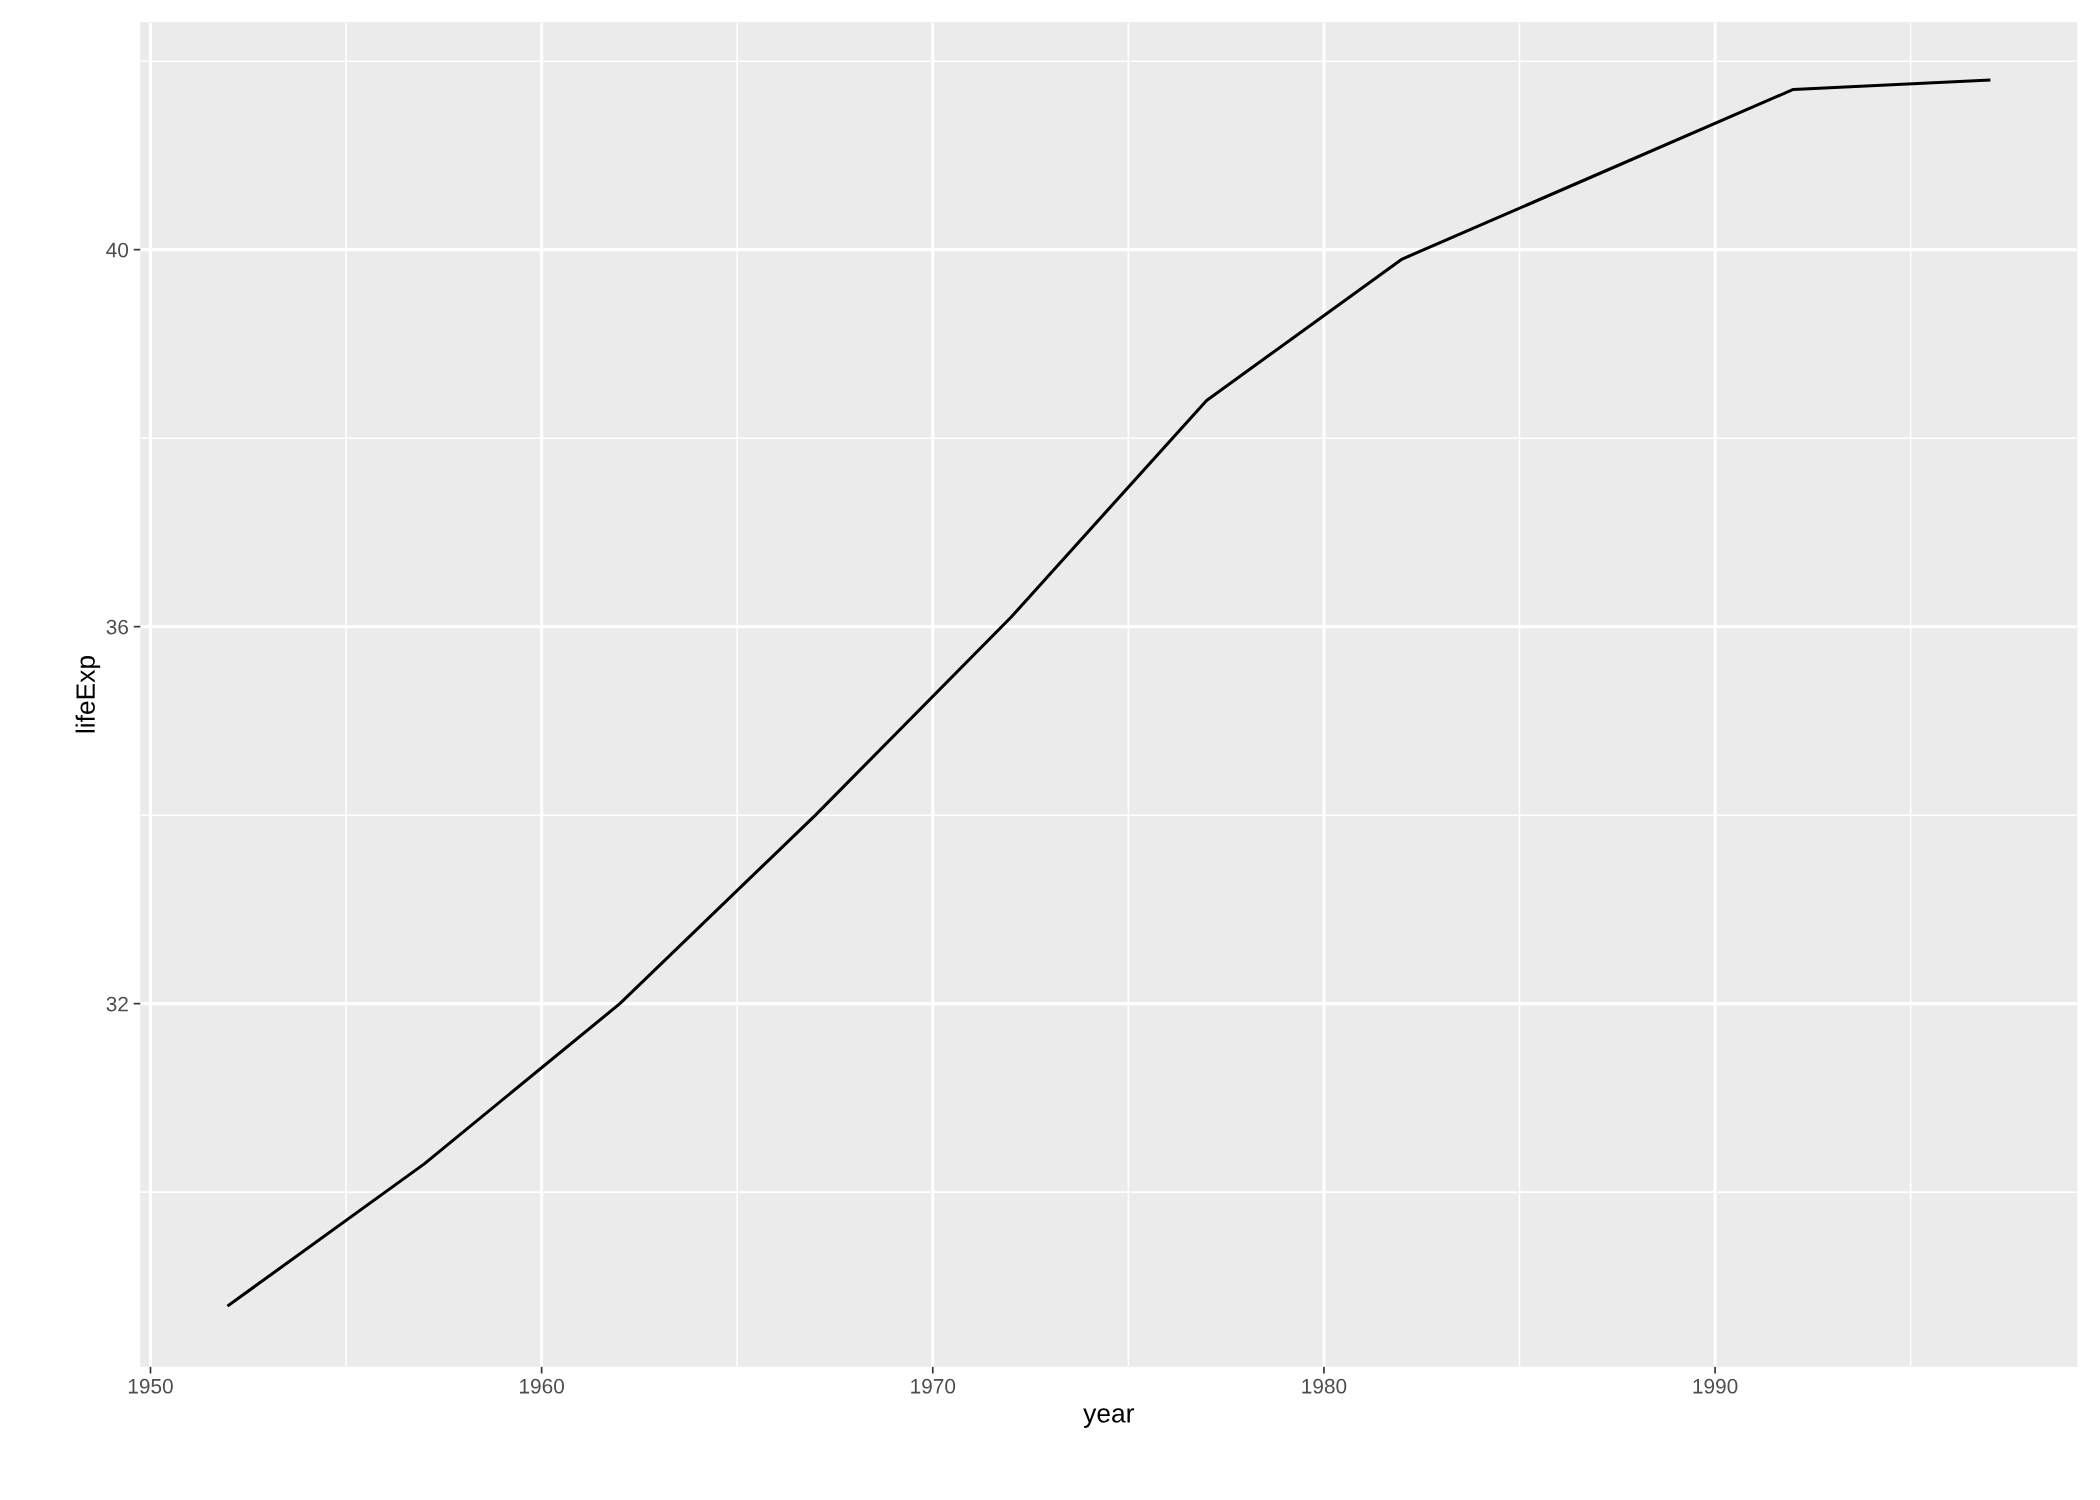  I want to click on y-tick-label: 36, so click(117, 627).